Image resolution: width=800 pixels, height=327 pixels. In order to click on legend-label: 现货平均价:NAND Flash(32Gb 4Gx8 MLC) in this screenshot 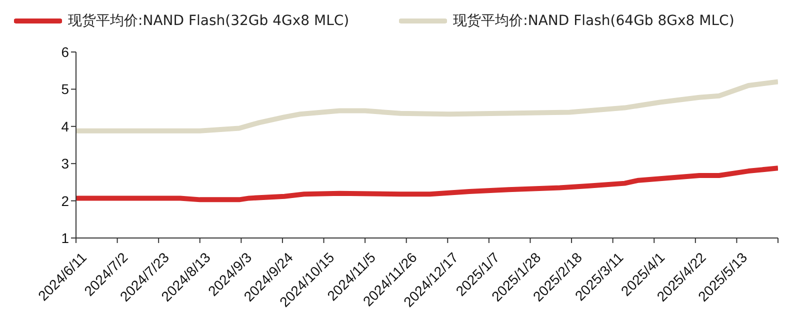, I will do `click(209, 21)`.